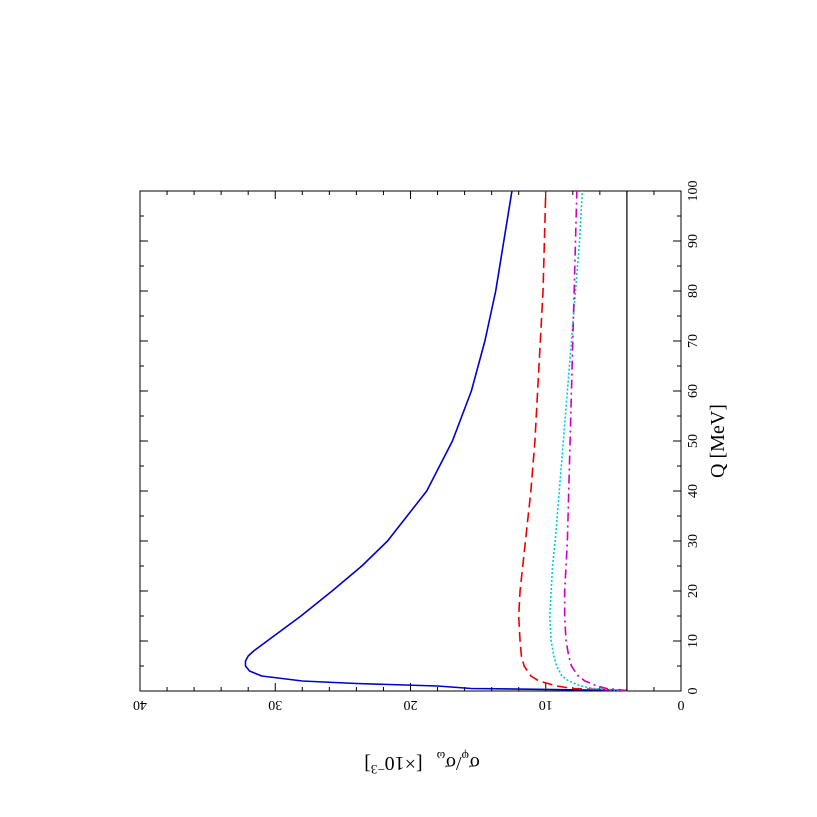  Describe the element at coordinates (275, 704) in the screenshot. I see `ratio-tick-label: 30` at that location.